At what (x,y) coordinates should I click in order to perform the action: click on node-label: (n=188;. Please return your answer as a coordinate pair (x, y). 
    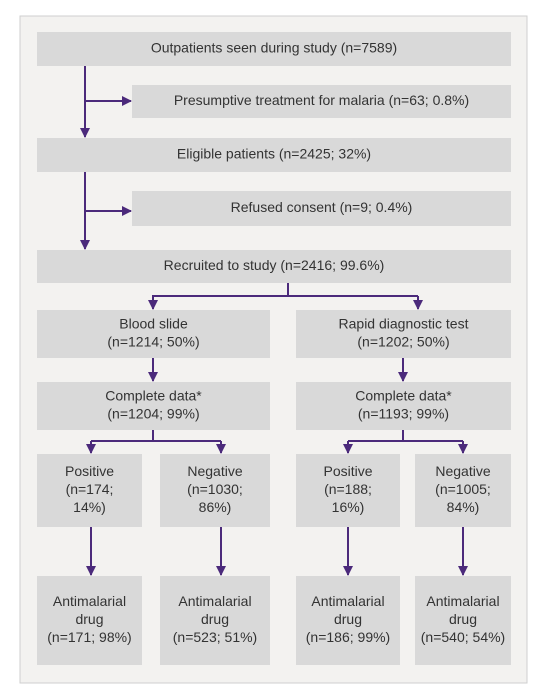
    Looking at the image, I should click on (348, 489).